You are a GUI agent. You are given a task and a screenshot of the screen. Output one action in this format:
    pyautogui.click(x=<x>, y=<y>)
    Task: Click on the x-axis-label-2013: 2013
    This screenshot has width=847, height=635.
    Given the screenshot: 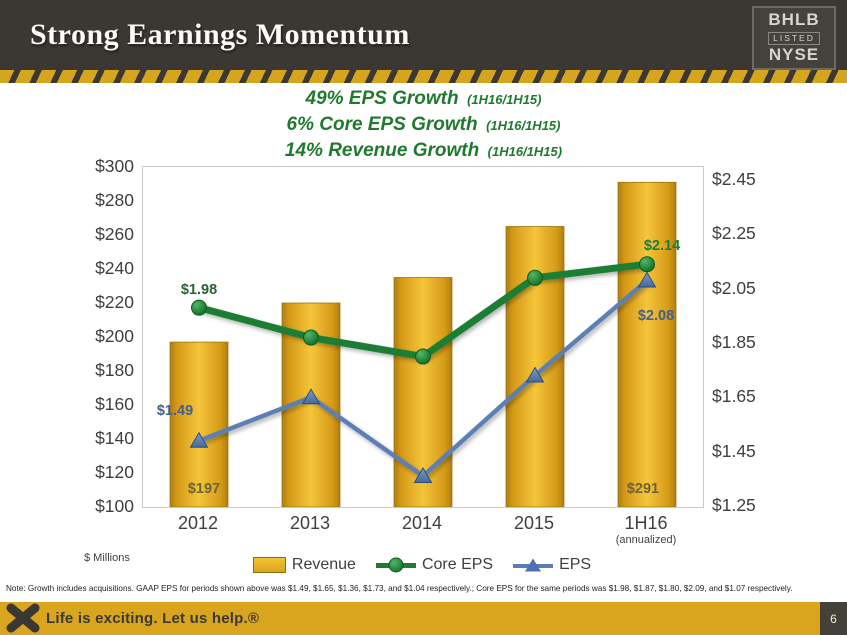 What is the action you would take?
    pyautogui.click(x=310, y=523)
    